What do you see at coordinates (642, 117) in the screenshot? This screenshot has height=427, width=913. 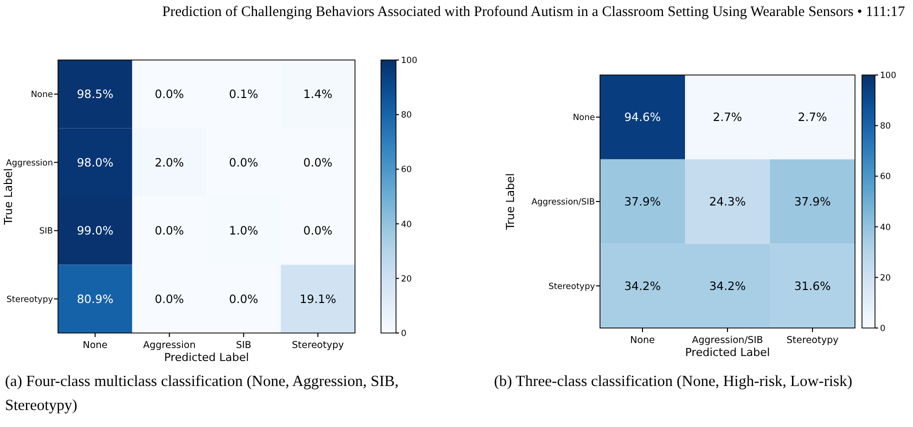 I see `data-label: 94.6%` at bounding box center [642, 117].